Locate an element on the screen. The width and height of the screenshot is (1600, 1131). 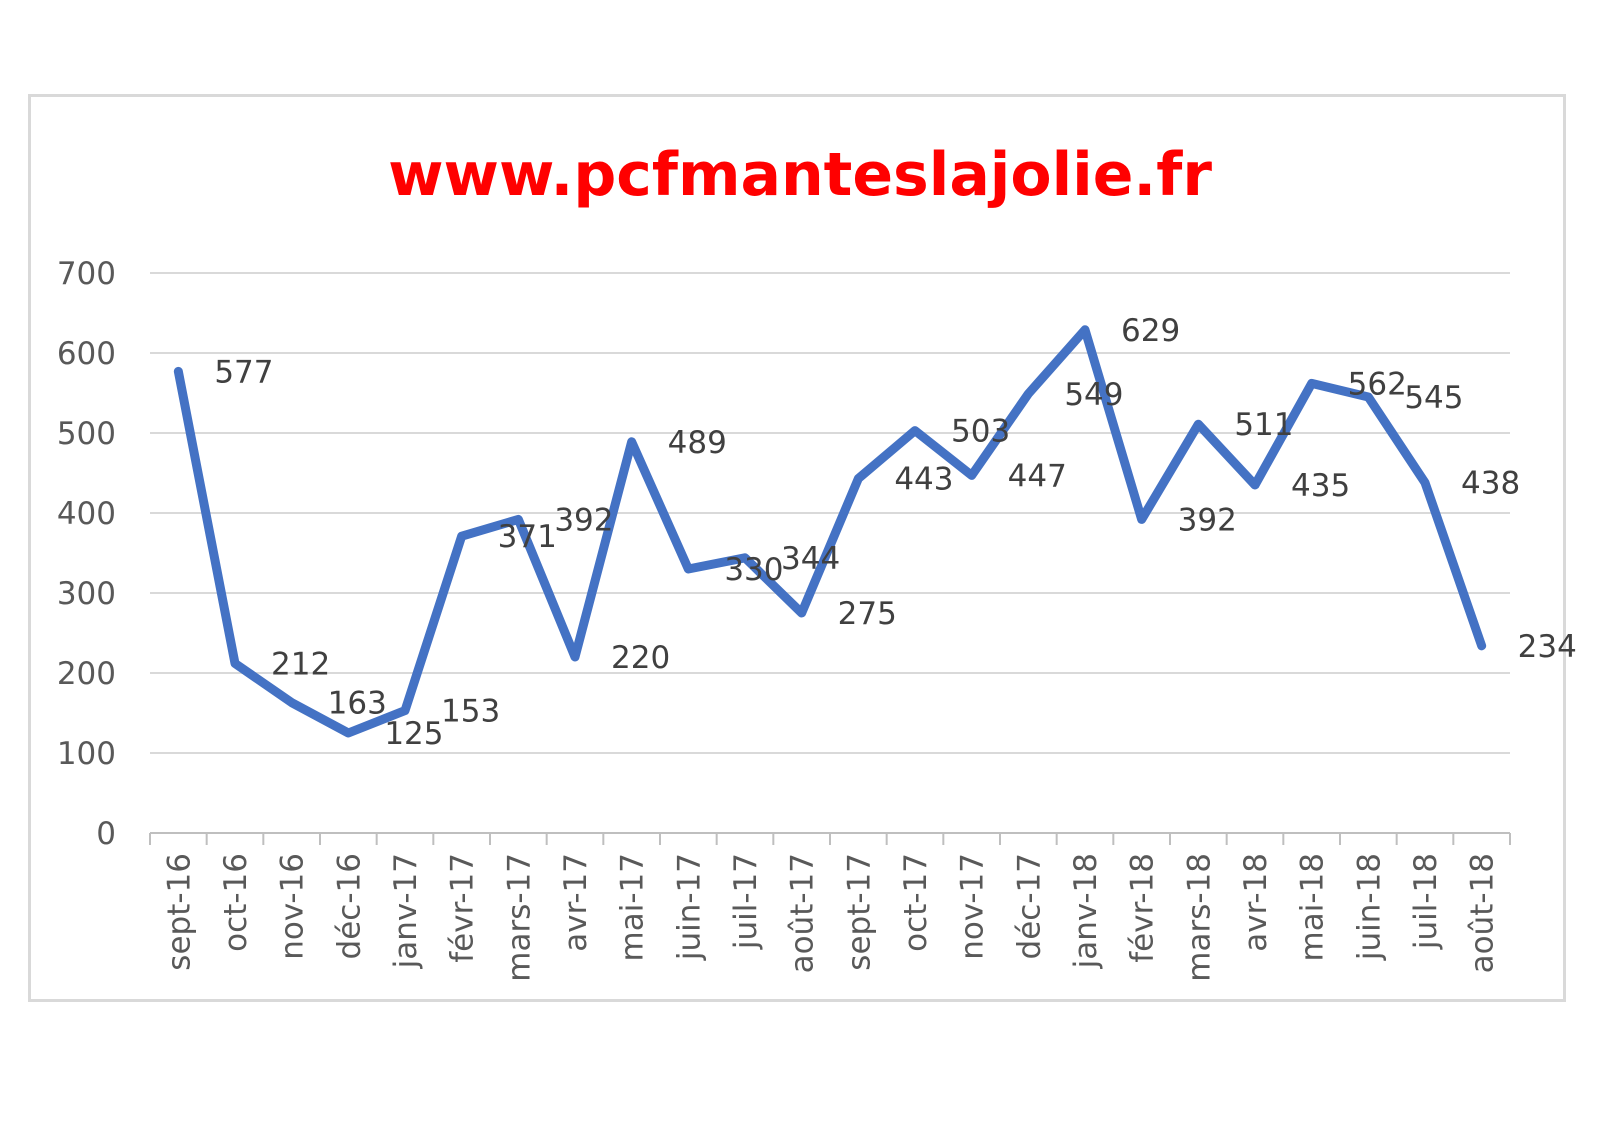
x-tick-label: sept-17 is located at coordinates (859, 912).